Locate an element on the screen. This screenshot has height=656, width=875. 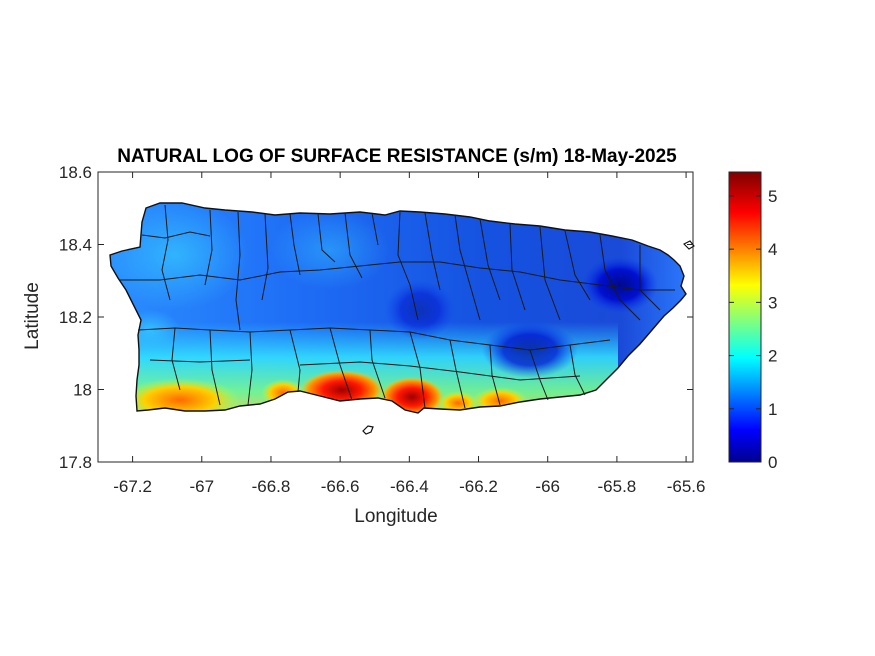
x-tick-label: -66.4 is located at coordinates (409, 486).